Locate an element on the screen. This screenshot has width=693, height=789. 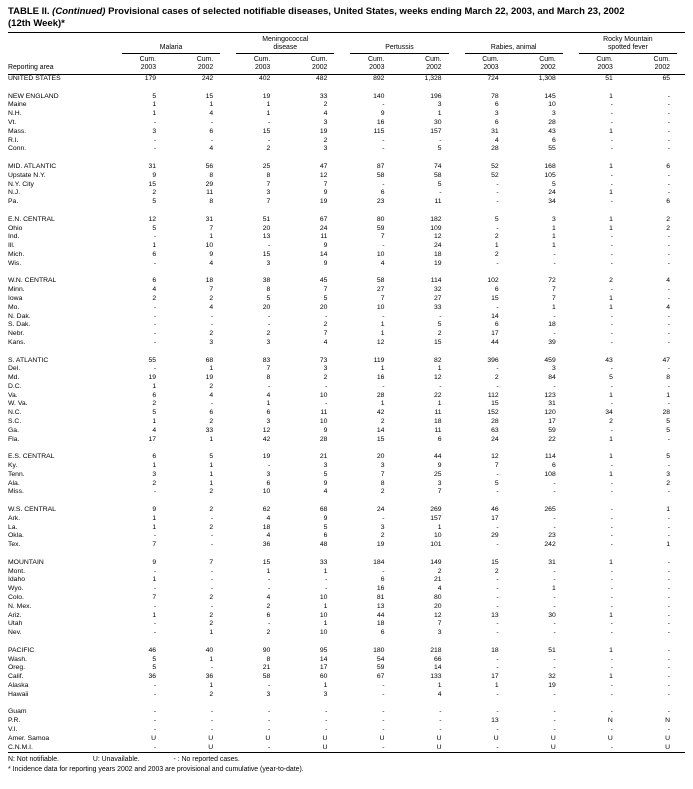
table-row: E.S. CENTRAL 6 5 19 21 20 44 12 114 1 5 is located at coordinates (346, 457).